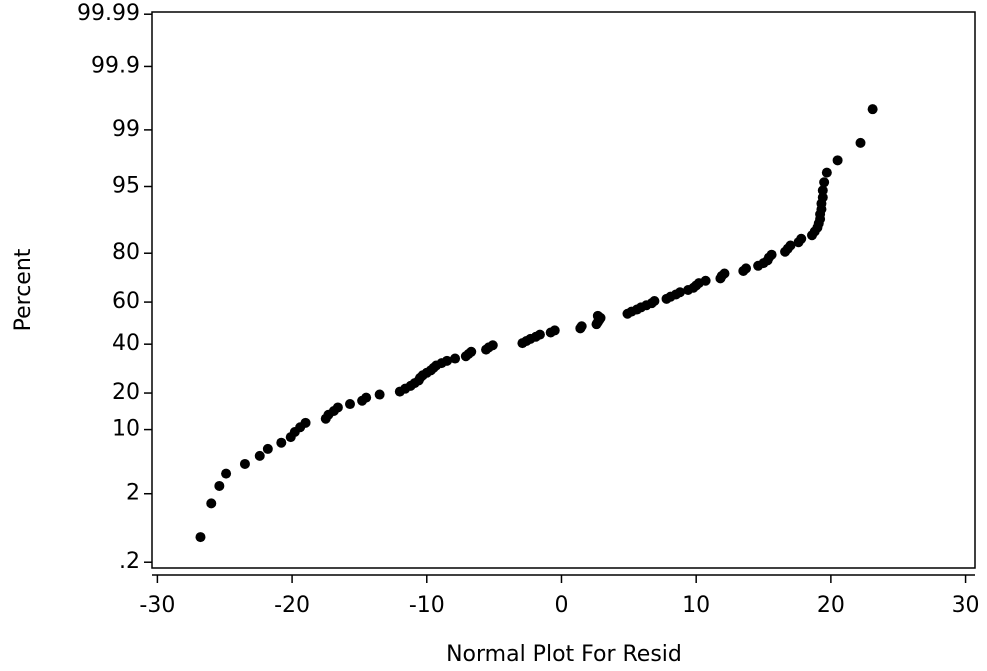 The height and width of the screenshot is (671, 987). What do you see at coordinates (126, 343) in the screenshot?
I see `y-tick-label: 40` at bounding box center [126, 343].